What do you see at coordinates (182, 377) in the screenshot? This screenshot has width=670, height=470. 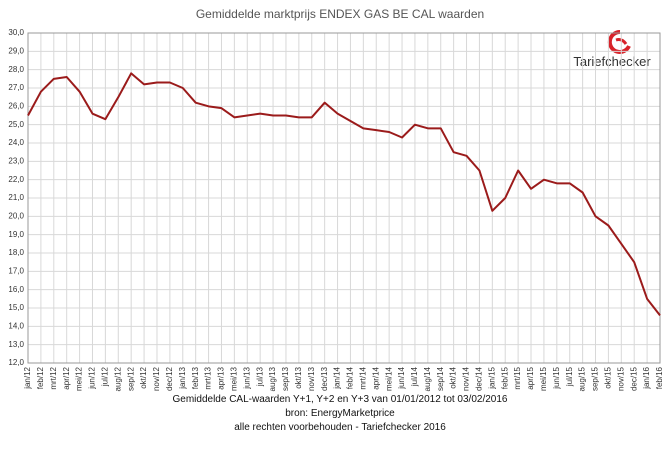 I see `x-tick-label: jan/13` at bounding box center [182, 377].